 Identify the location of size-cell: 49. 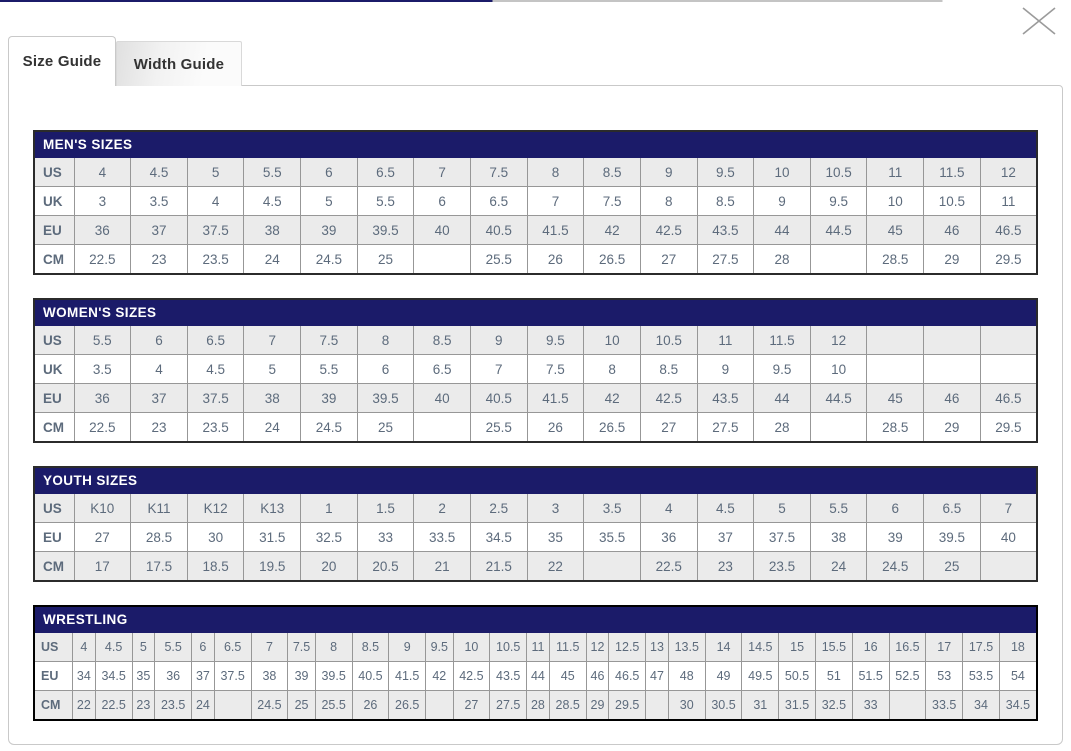
(723, 676).